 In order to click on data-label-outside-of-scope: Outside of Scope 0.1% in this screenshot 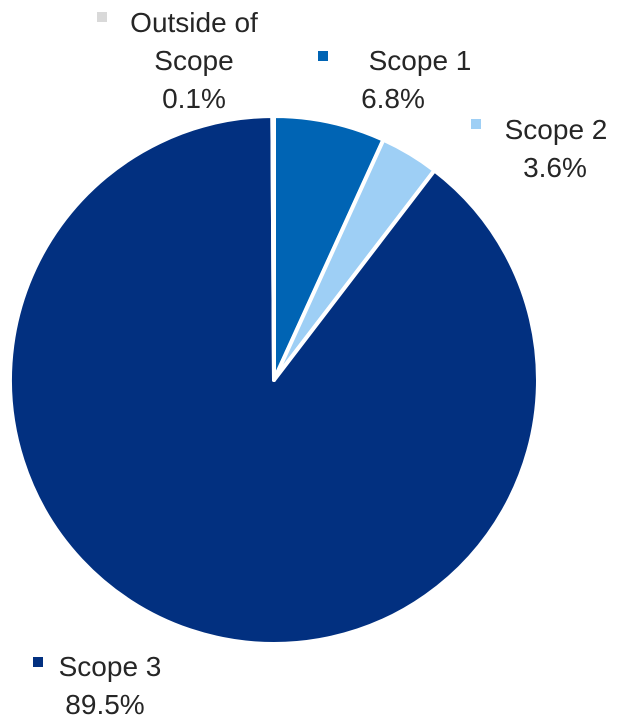, I will do `click(177, 60)`.